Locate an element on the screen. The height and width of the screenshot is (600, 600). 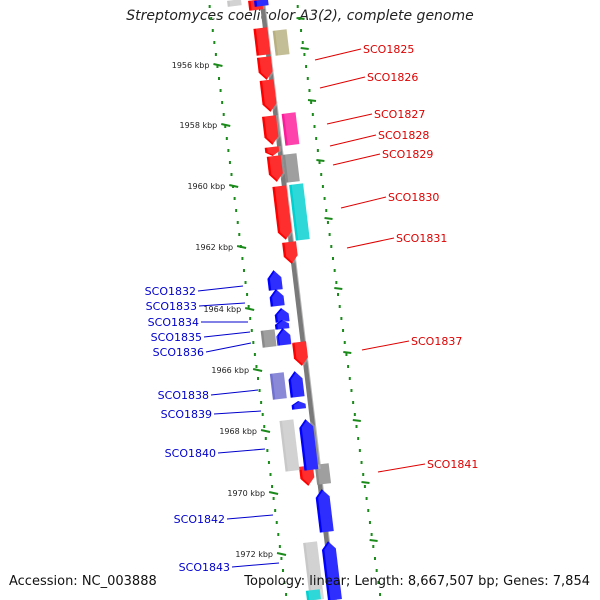
gene-label-forward: SCO1826 is located at coordinates (392, 77).